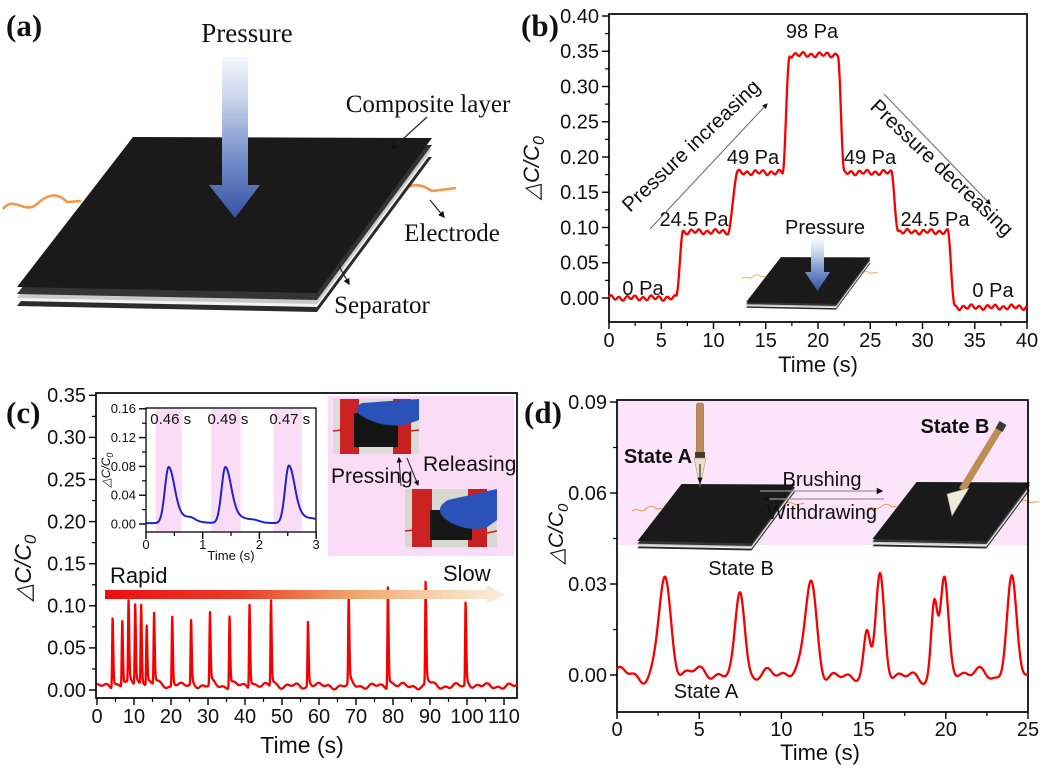 This screenshot has height=772, width=1040. What do you see at coordinates (936, 220) in the screenshot?
I see `step-label-24pa-right: 24.5 Pa` at bounding box center [936, 220].